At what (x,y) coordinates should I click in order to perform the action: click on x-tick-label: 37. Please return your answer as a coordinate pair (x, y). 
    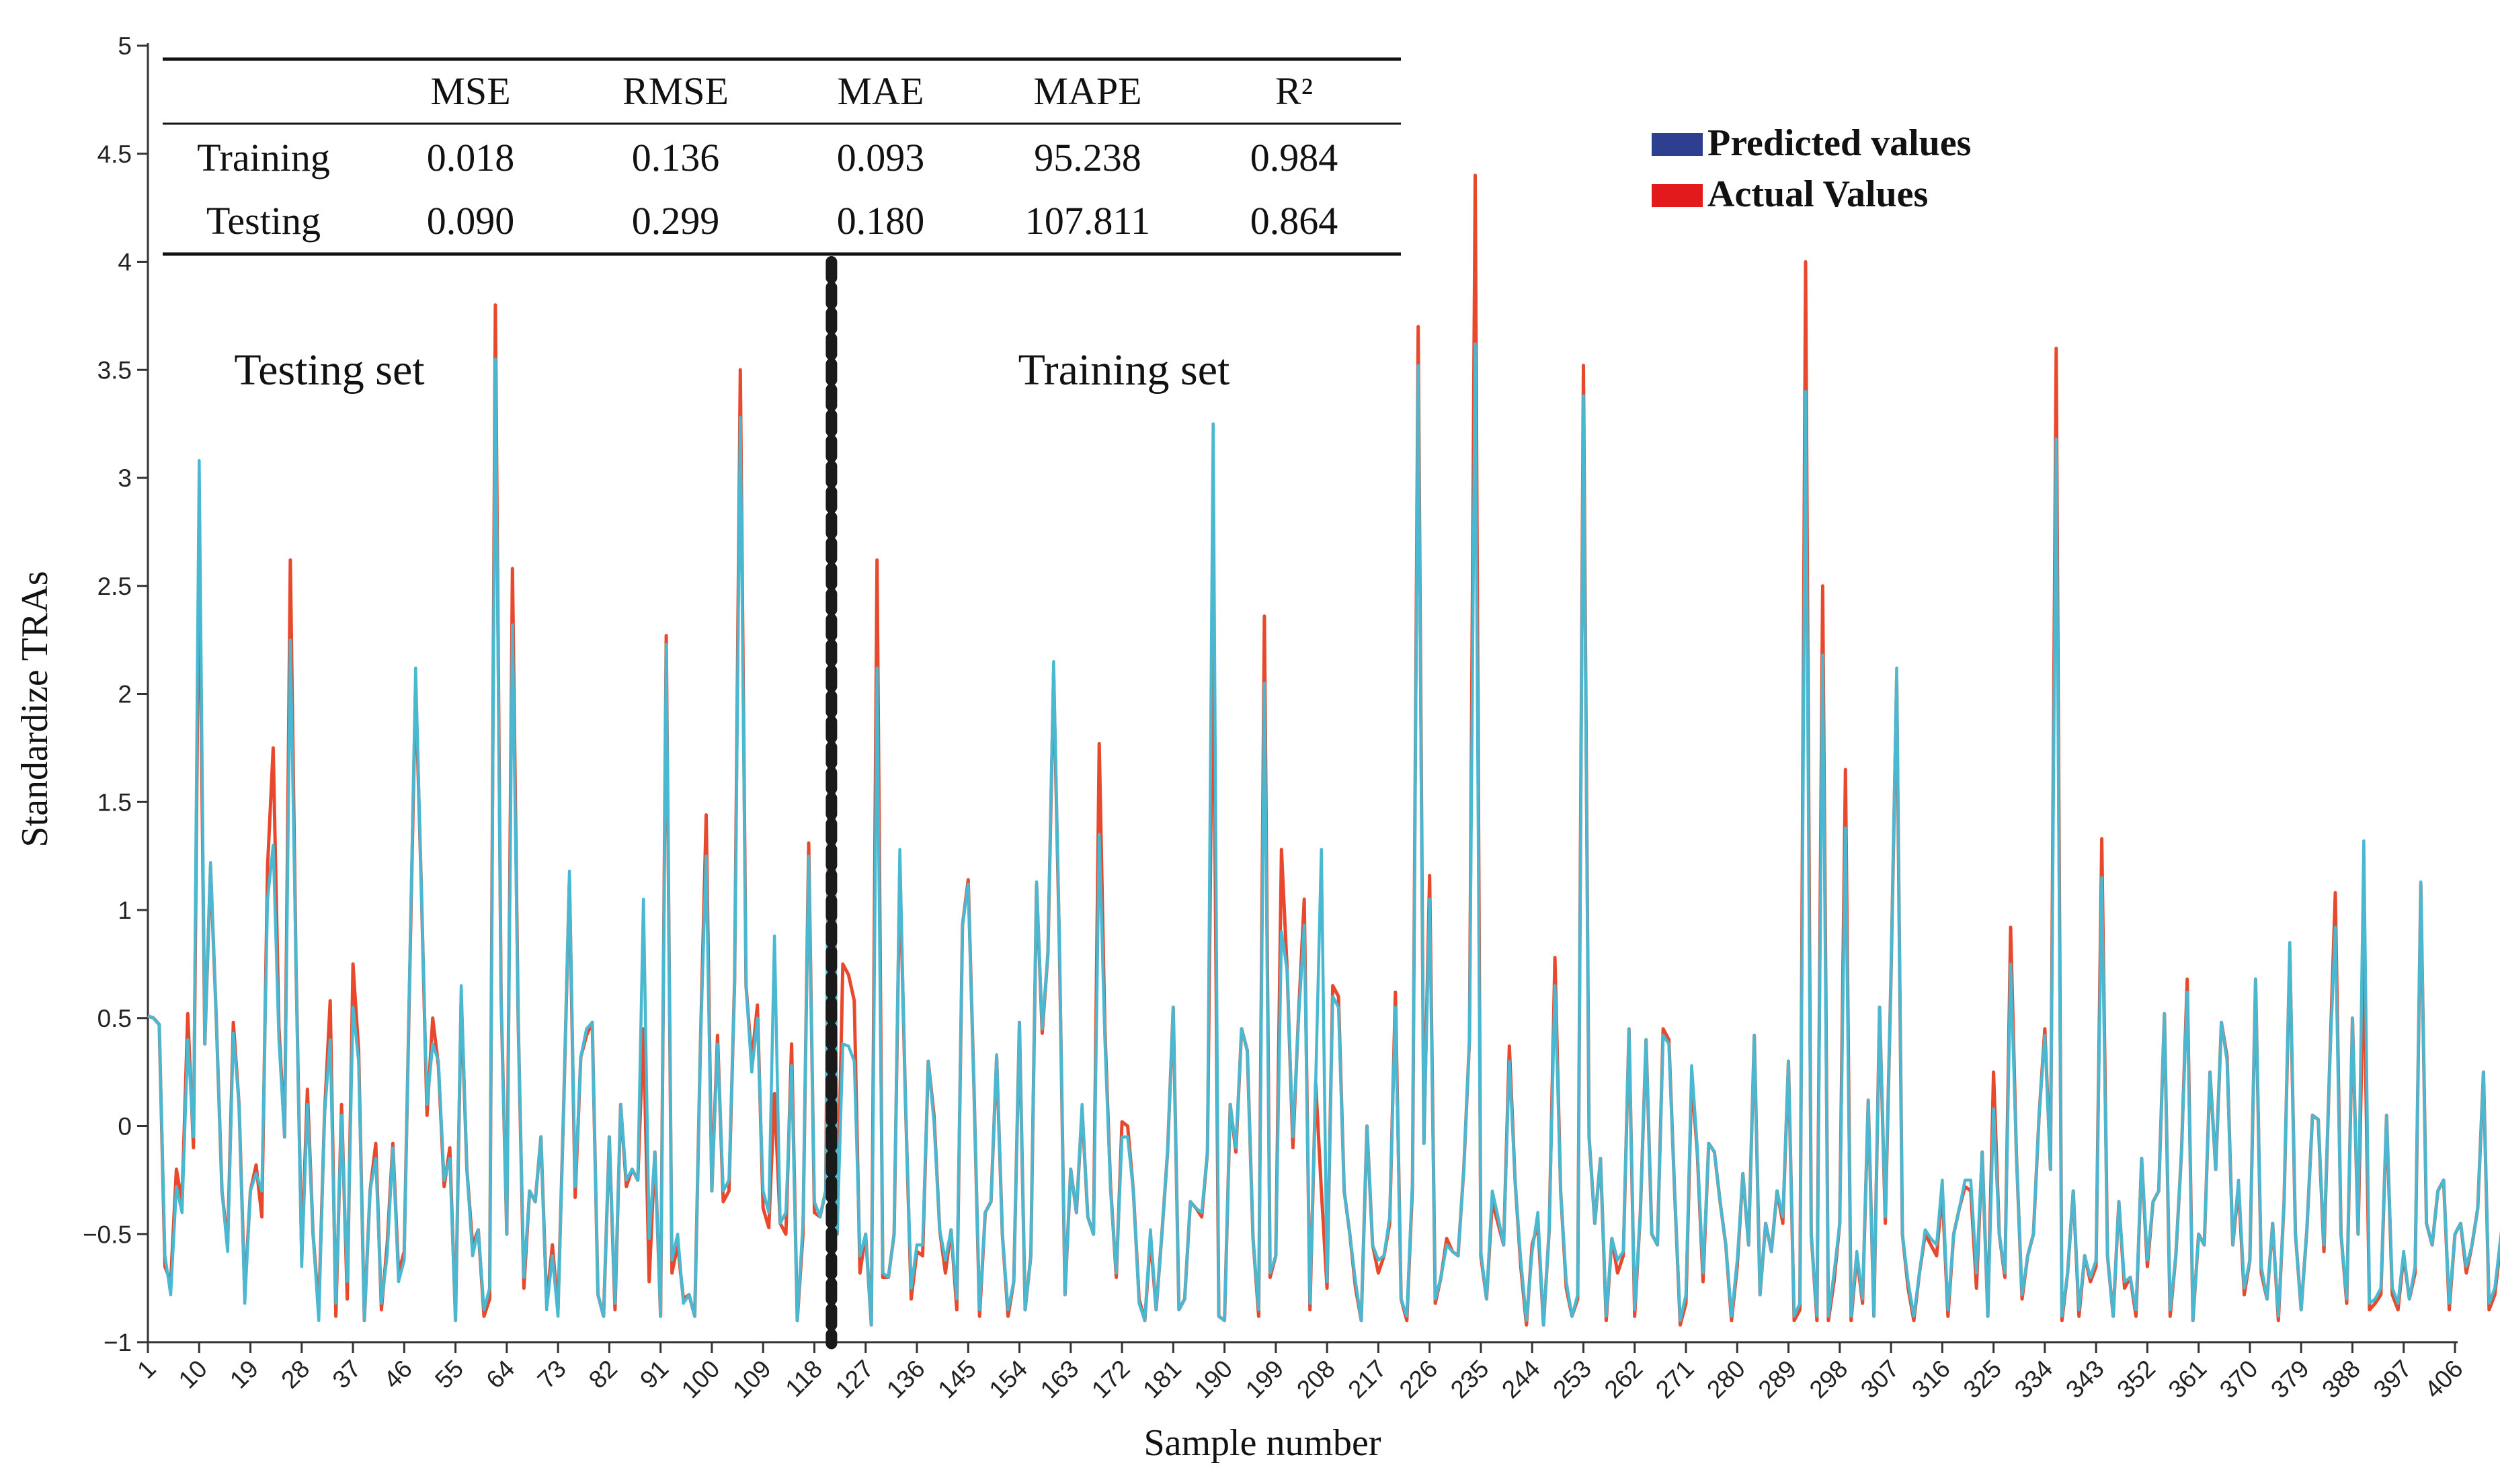
    Looking at the image, I should click on (346, 1374).